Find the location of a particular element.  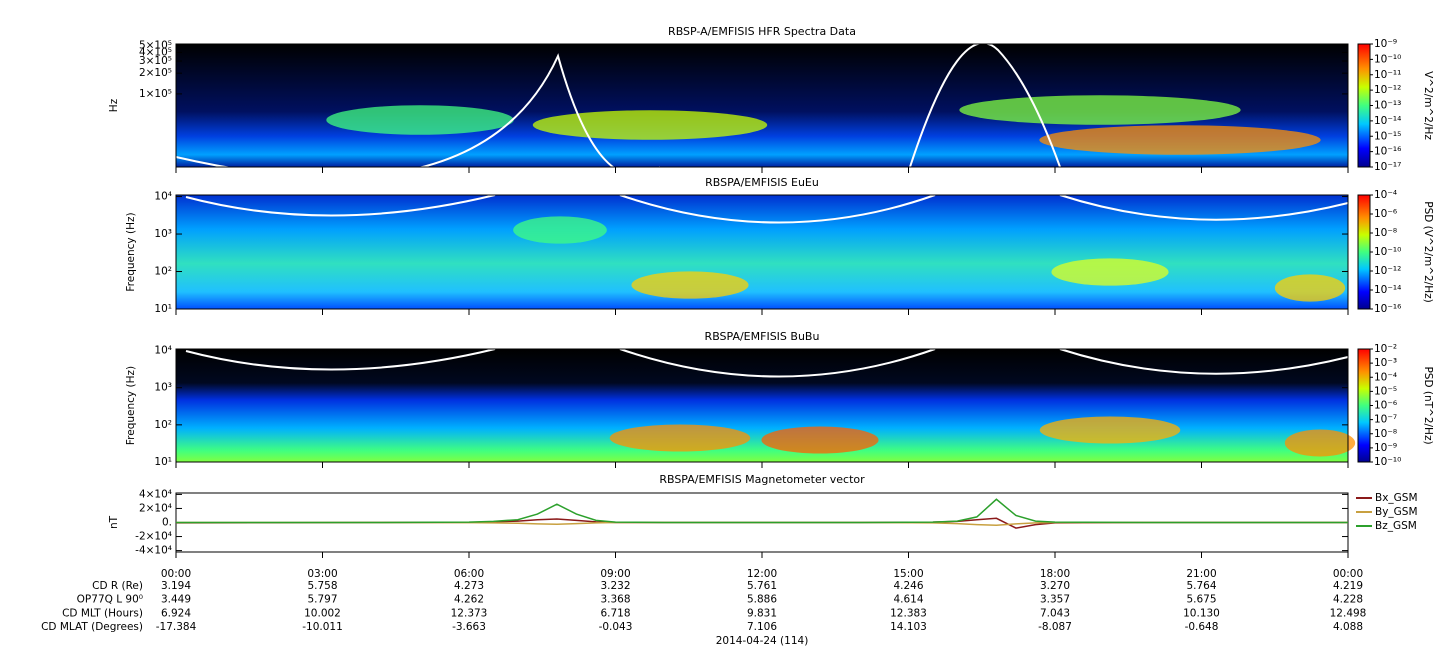

ephemeris-value: 5.758 is located at coordinates (322, 586).